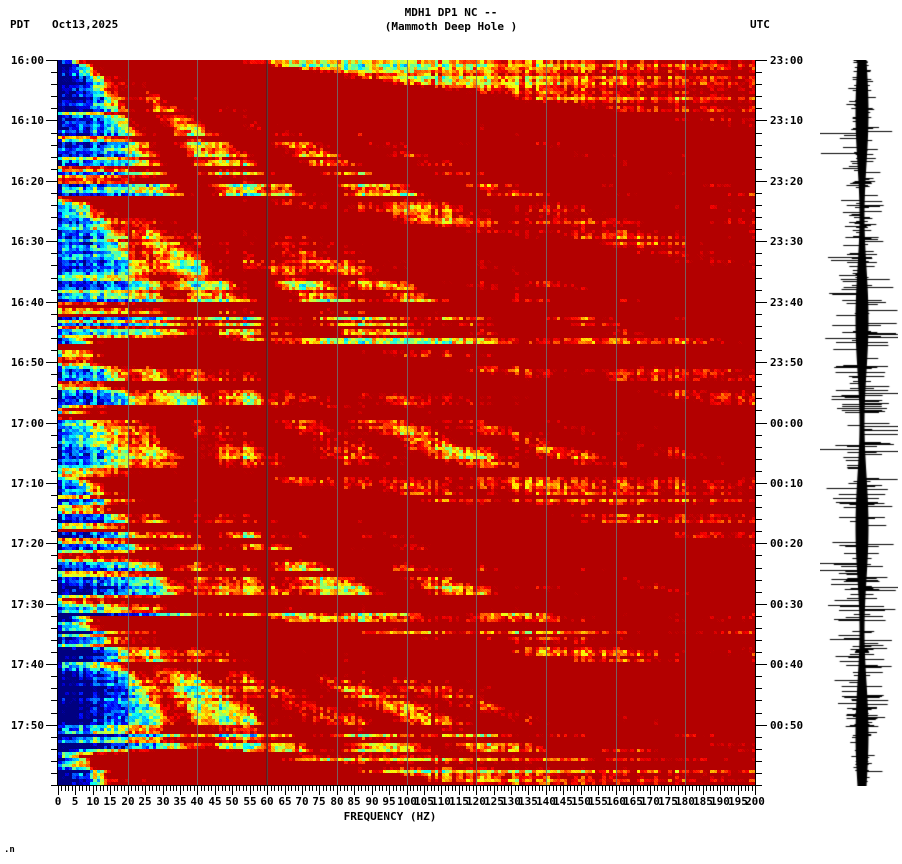  What do you see at coordinates (859, 423) in the screenshot?
I see `waveform-panel` at bounding box center [859, 423].